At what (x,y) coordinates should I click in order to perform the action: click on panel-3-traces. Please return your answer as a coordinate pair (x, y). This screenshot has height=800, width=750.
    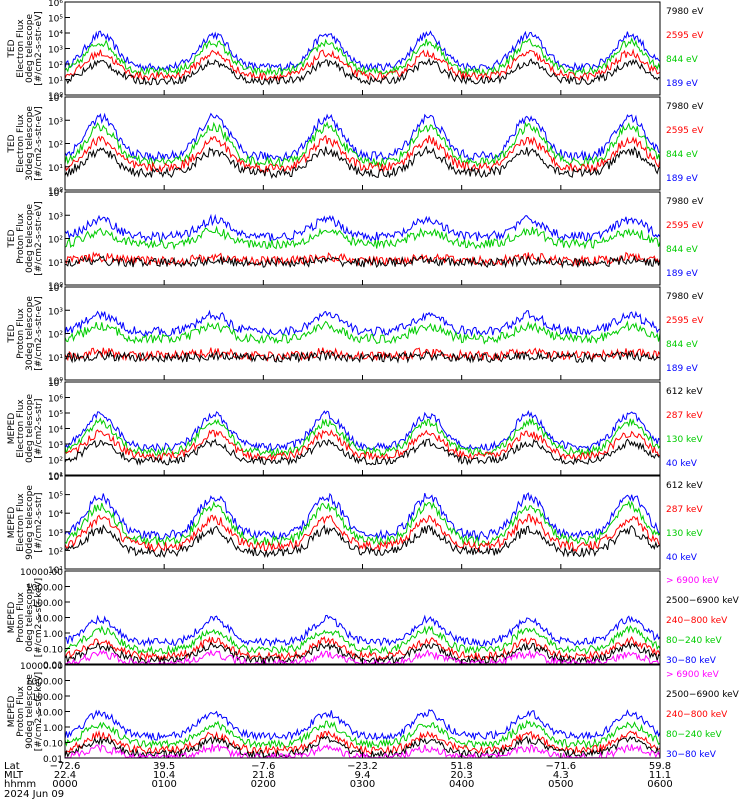
    Looking at the image, I should click on (362, 241).